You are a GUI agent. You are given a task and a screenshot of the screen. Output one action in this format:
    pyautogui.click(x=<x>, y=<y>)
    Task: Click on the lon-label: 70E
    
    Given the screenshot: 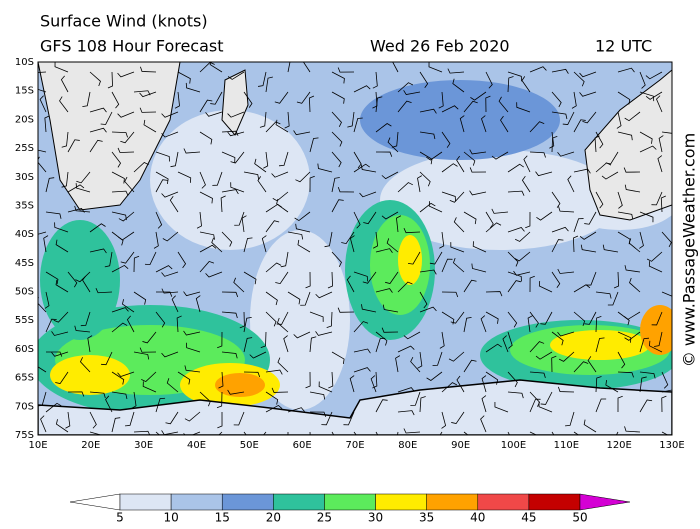 What is the action you would take?
    pyautogui.click(x=354, y=445)
    